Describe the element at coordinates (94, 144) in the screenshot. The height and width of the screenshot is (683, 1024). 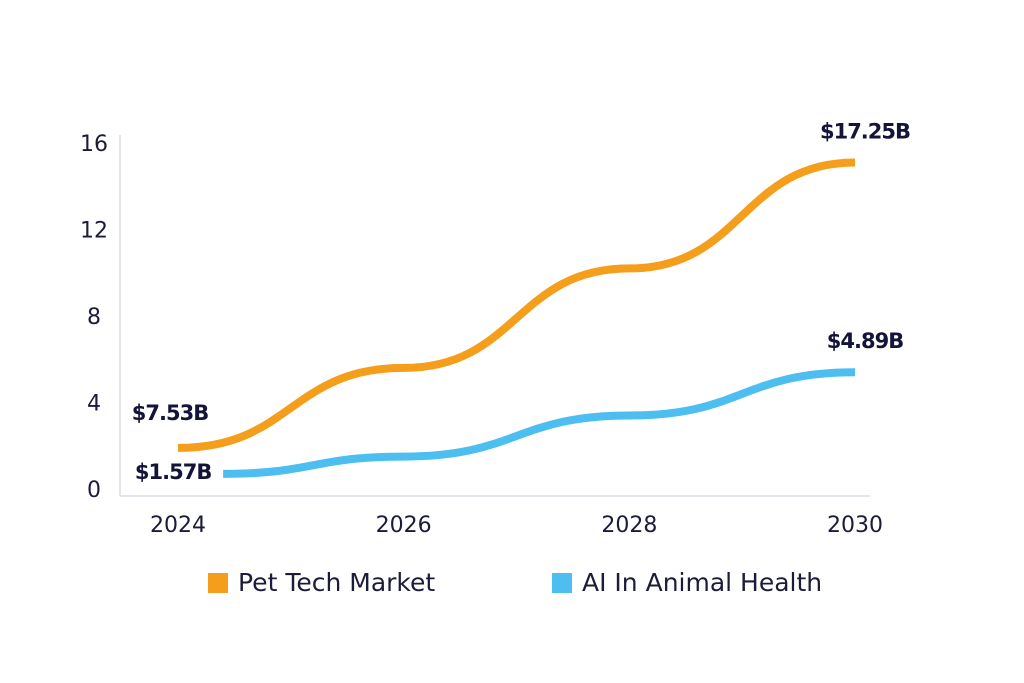
I see `y-tick-label: 16` at that location.